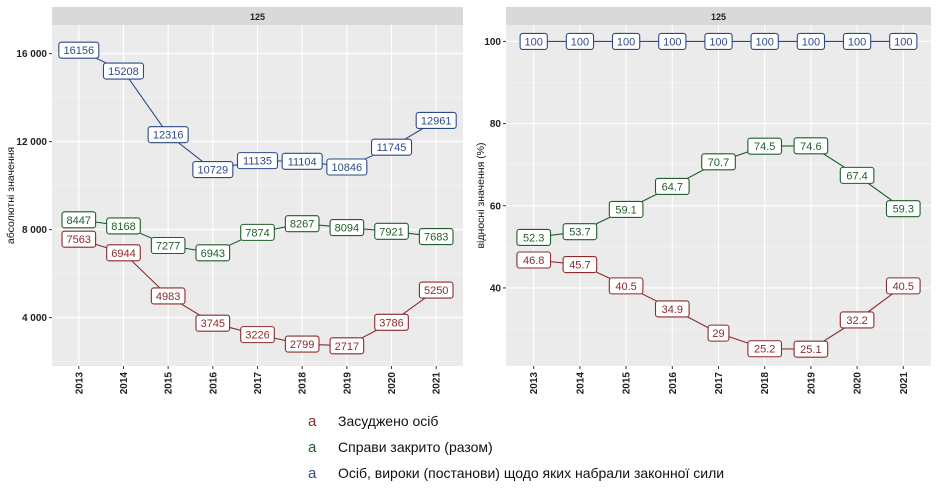  I want to click on data-label-convicted: 3786, so click(391, 322).